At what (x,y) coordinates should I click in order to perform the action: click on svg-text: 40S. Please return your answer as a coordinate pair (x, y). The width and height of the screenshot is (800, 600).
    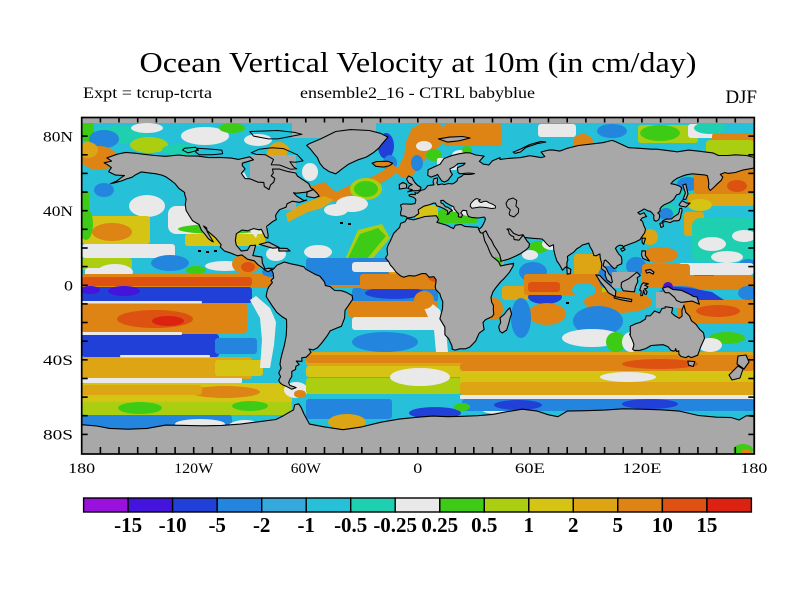
    Looking at the image, I should click on (58, 361).